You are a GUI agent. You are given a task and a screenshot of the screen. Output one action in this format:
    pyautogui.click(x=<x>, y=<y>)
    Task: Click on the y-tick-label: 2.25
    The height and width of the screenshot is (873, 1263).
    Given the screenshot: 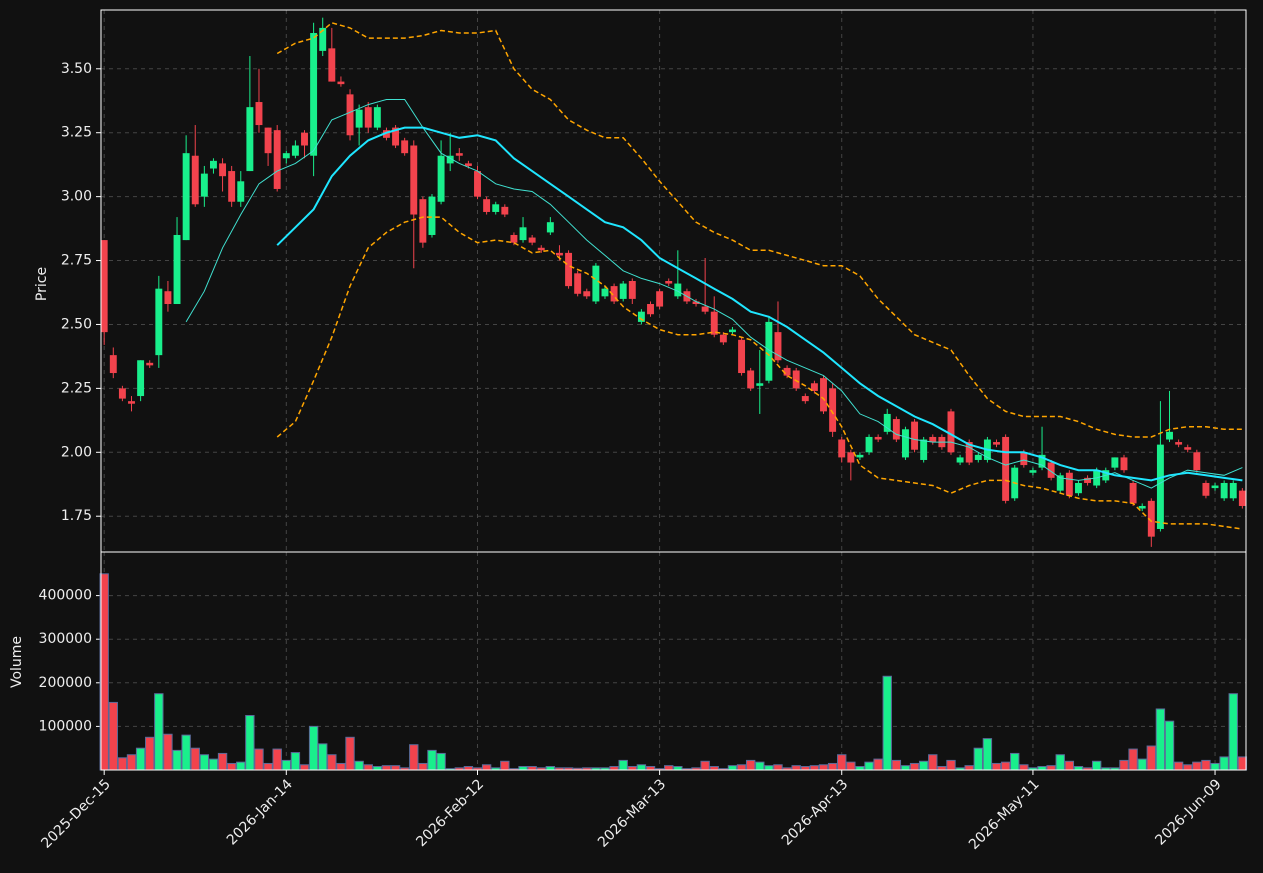 What is the action you would take?
    pyautogui.click(x=76, y=388)
    